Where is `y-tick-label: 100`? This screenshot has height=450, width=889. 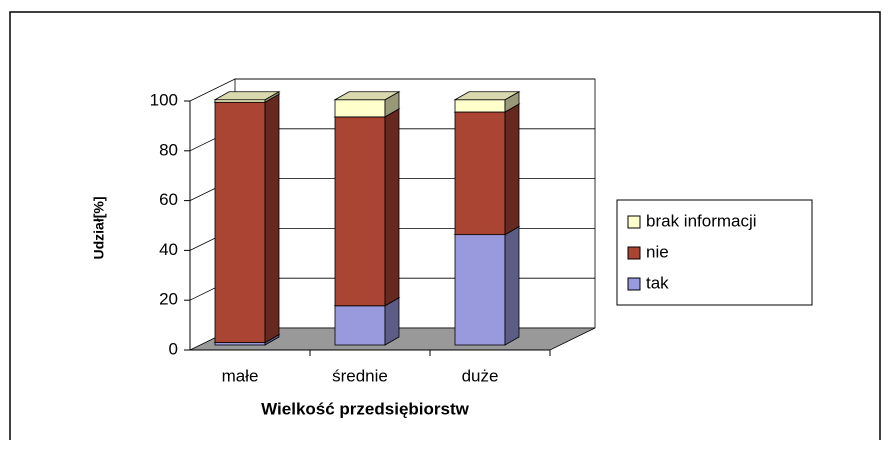 y-tick-label: 100 is located at coordinates (164, 99).